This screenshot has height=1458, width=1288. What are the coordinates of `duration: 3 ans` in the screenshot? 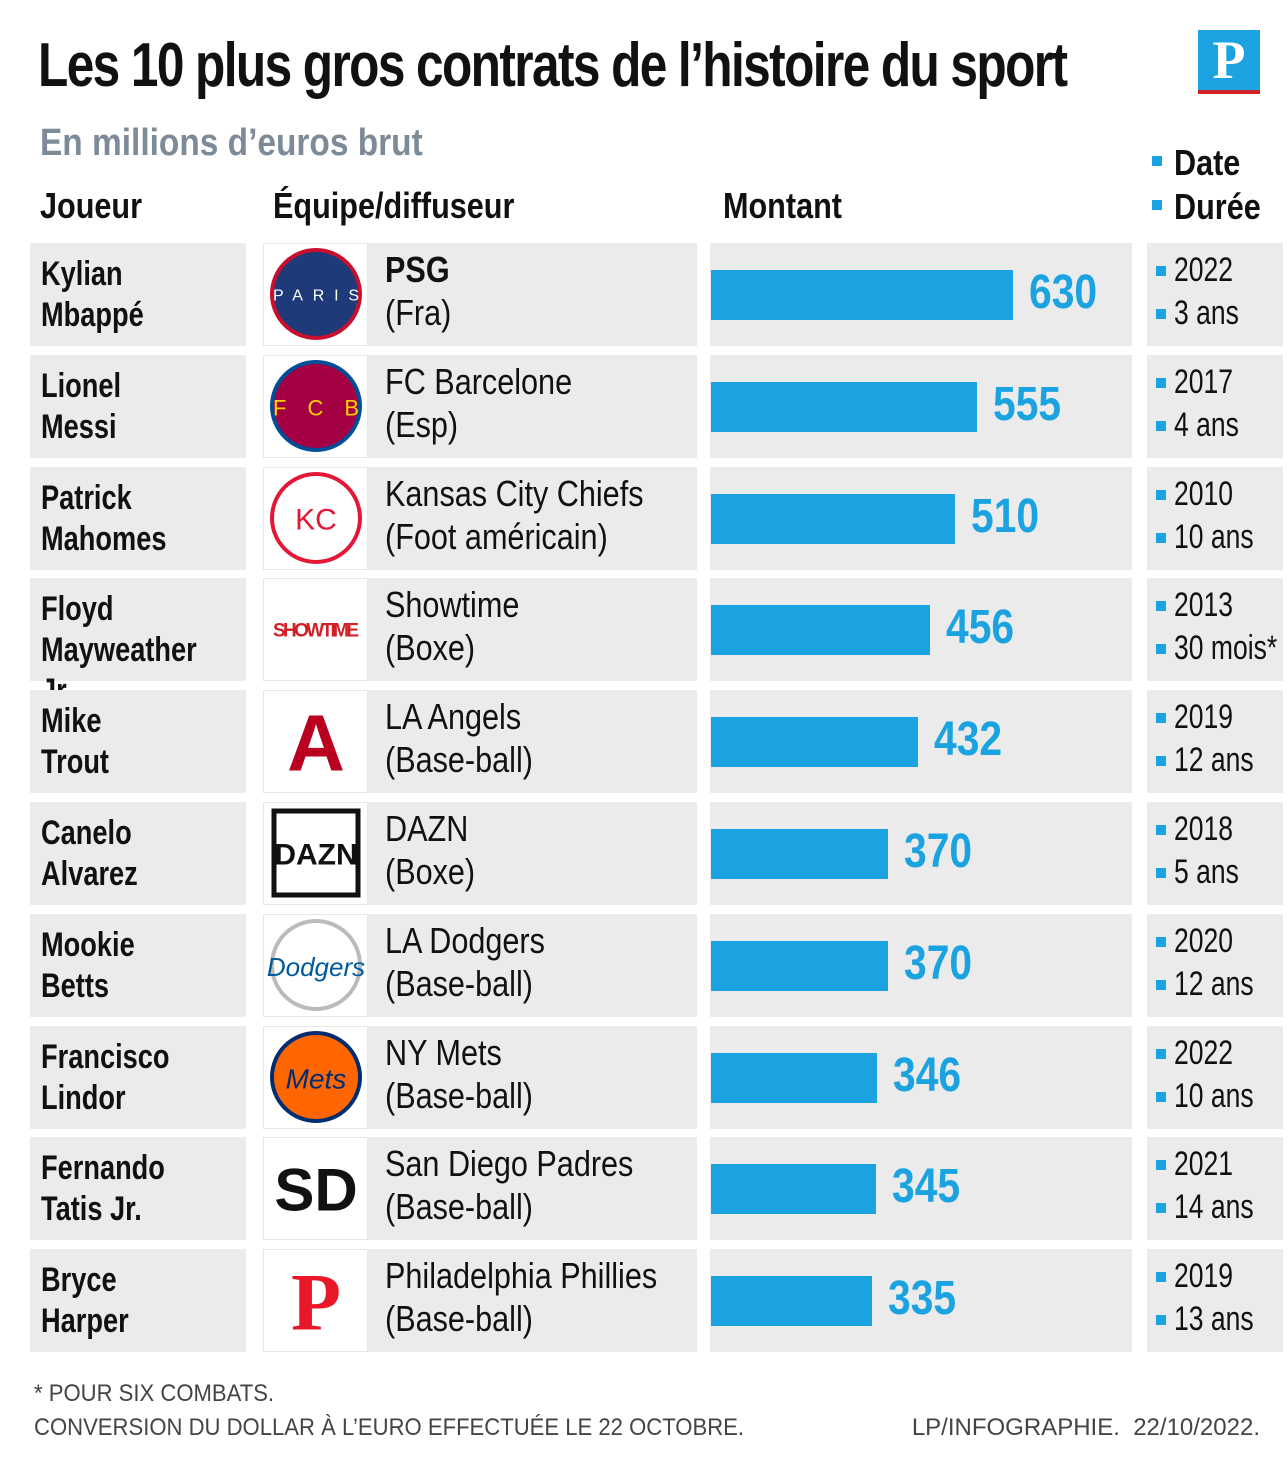 It's located at (1206, 313).